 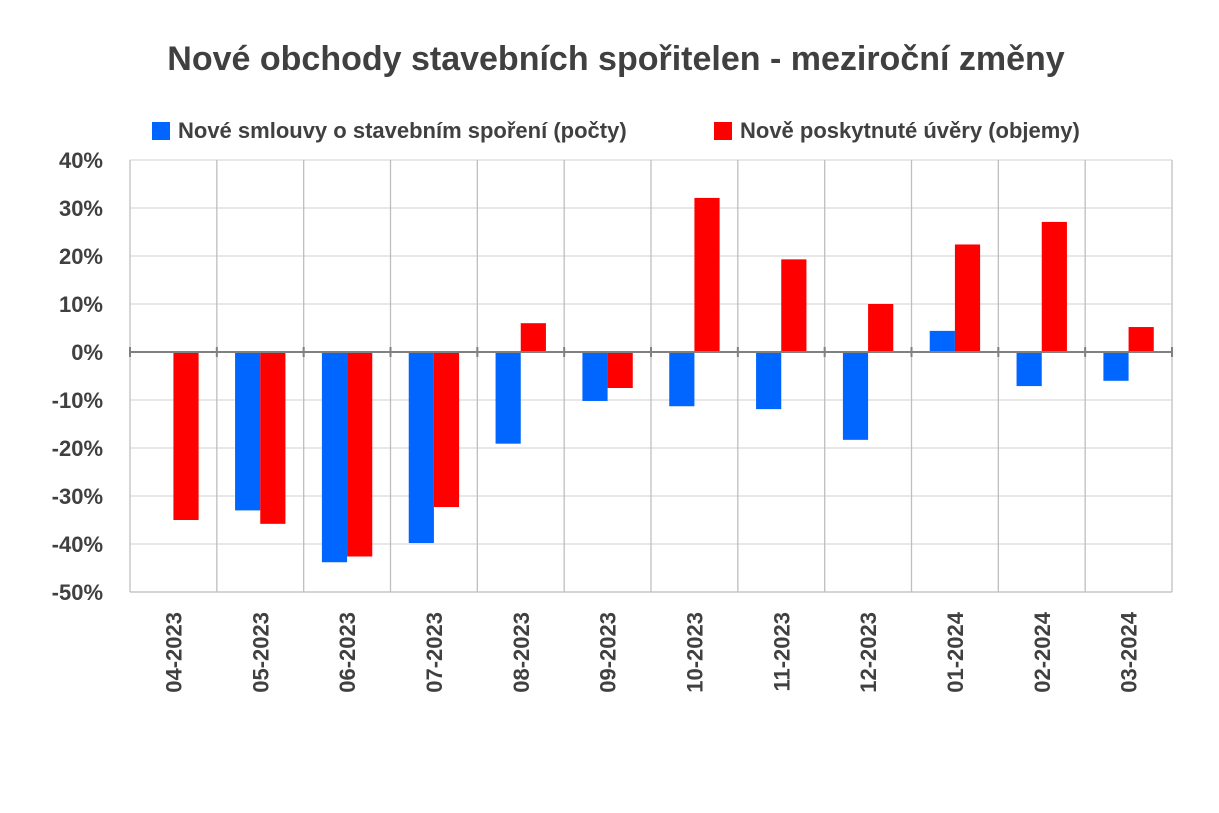 What do you see at coordinates (77, 544) in the screenshot?
I see `y-tick-label: -40%` at bounding box center [77, 544].